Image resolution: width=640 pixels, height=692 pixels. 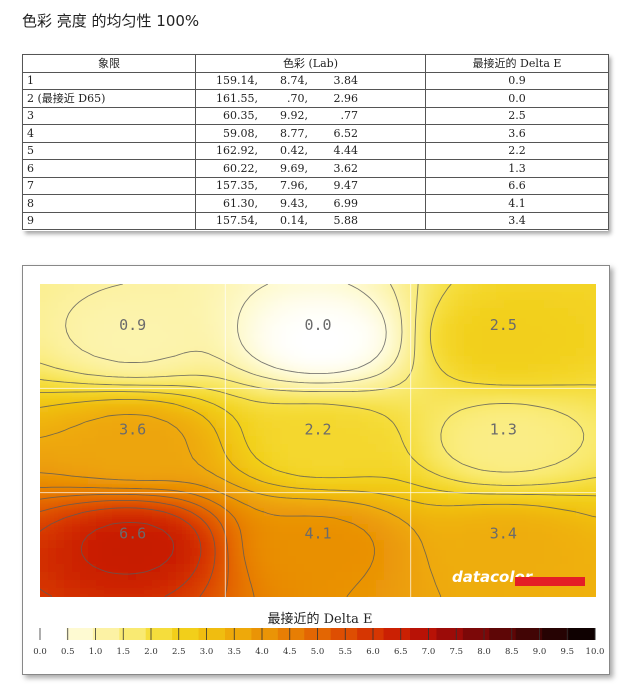 I want to click on delta-e-cell: 6.6, so click(x=517, y=185).